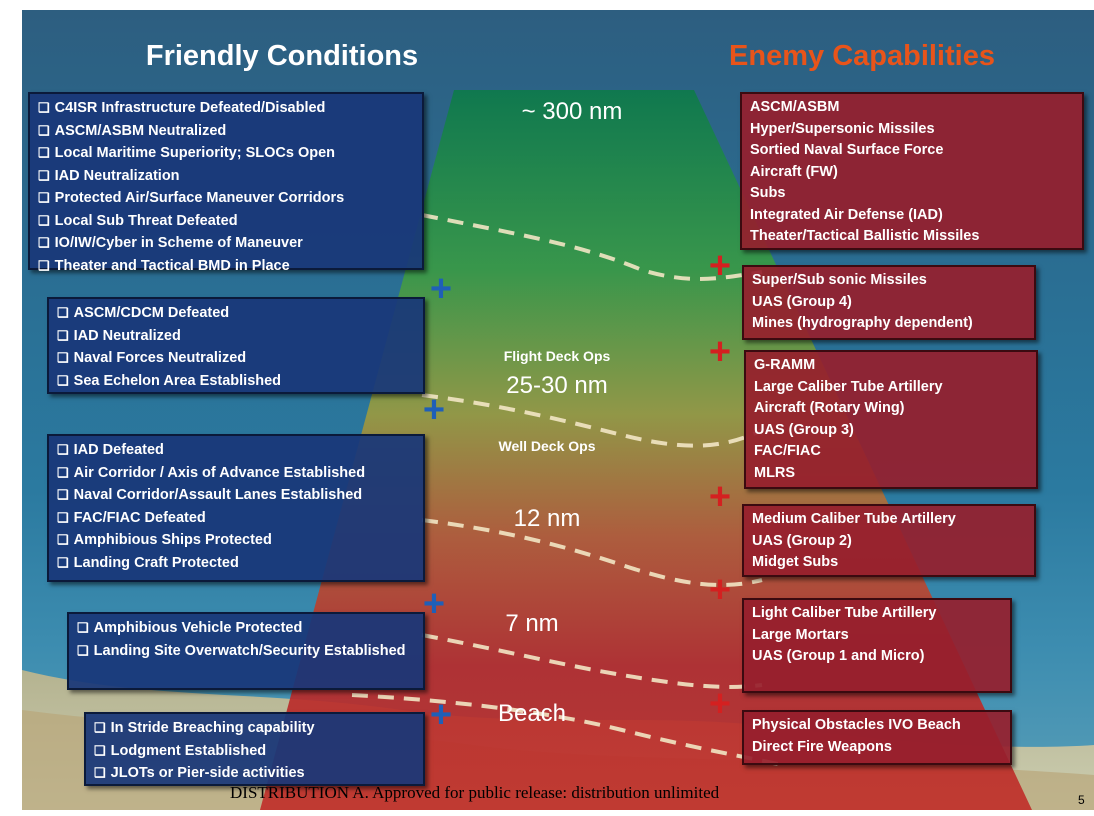 The height and width of the screenshot is (816, 1094). Describe the element at coordinates (226, 131) in the screenshot. I see `list-item: ASCM/ASBM Neutralized` at that location.